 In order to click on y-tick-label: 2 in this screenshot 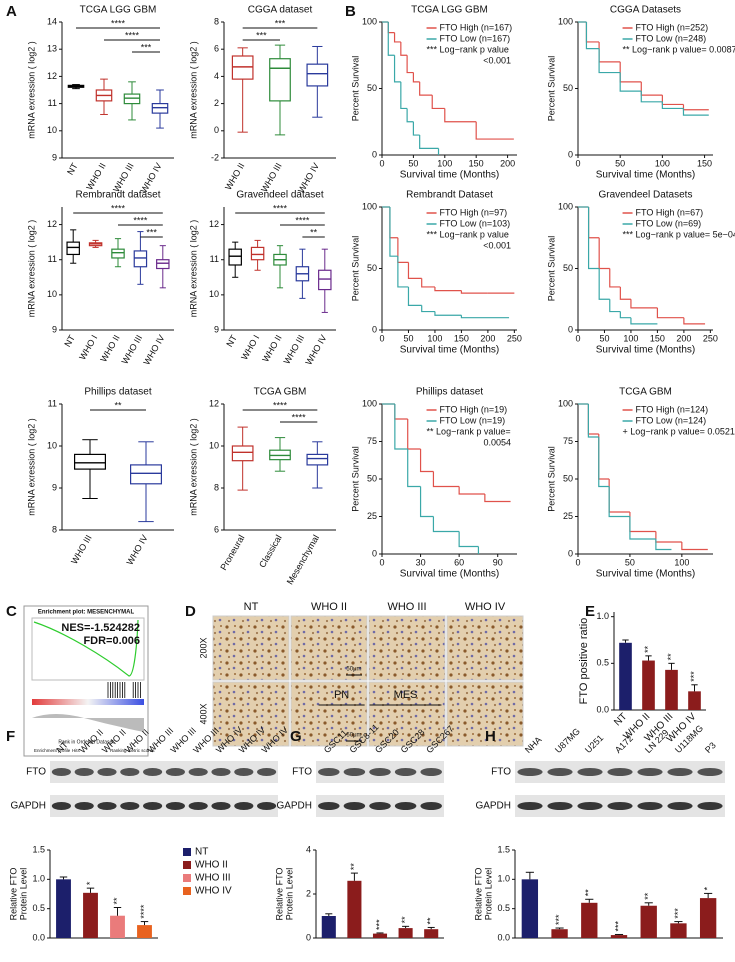, I will do `click(308, 893)`.